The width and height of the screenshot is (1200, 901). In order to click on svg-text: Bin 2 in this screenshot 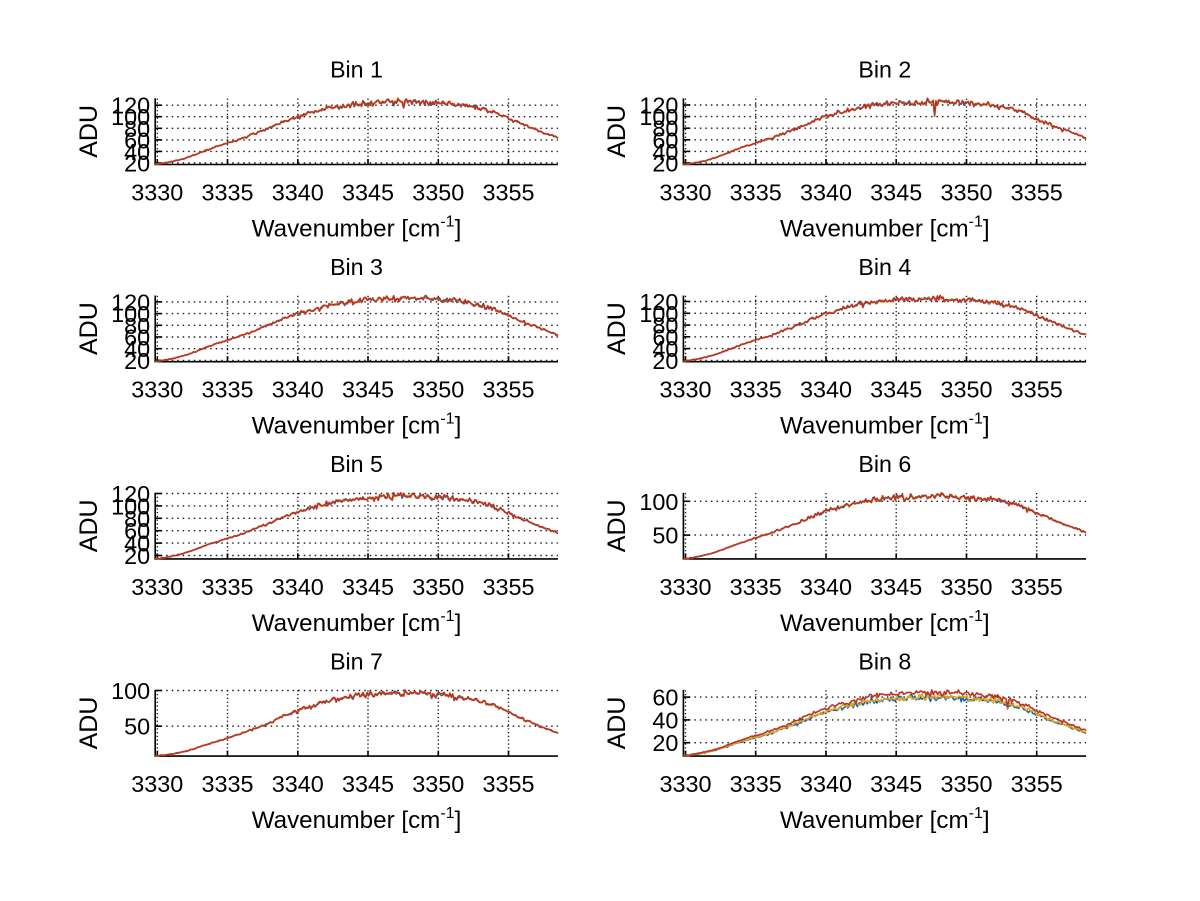, I will do `click(884, 70)`.